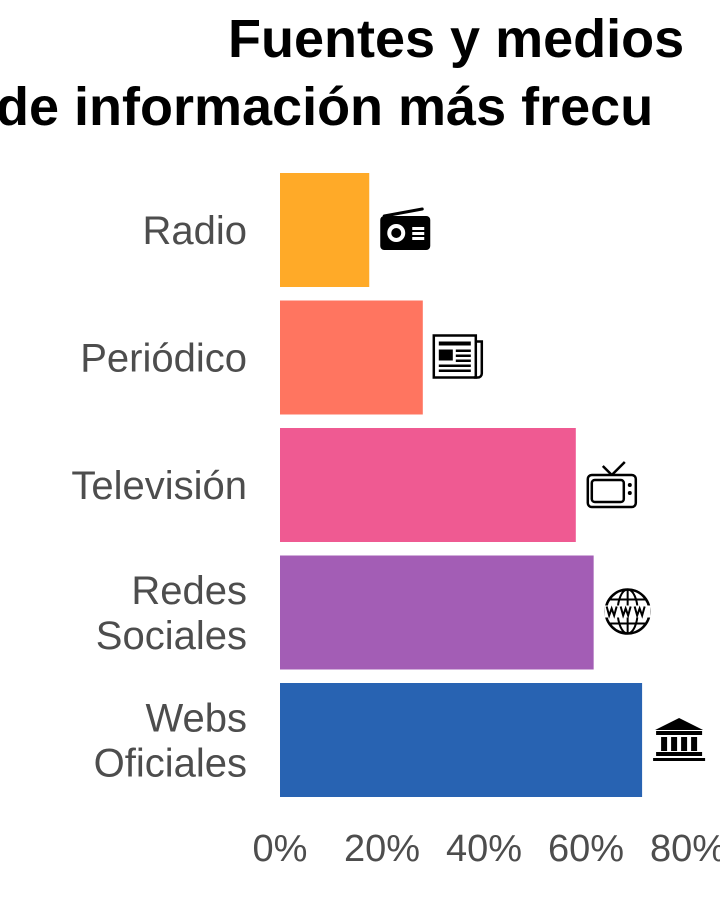  What do you see at coordinates (327, 107) in the screenshot?
I see `chart-title-line-2: de información más frecu` at bounding box center [327, 107].